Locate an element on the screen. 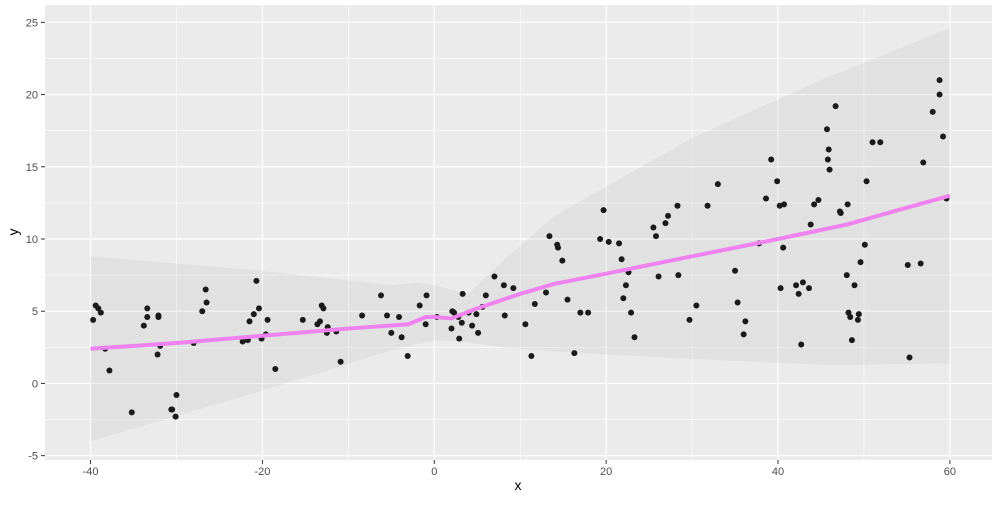 The width and height of the screenshot is (1000, 505). y-axis-ticks: -5 0 5 10 15 20 25 is located at coordinates (35, 240).